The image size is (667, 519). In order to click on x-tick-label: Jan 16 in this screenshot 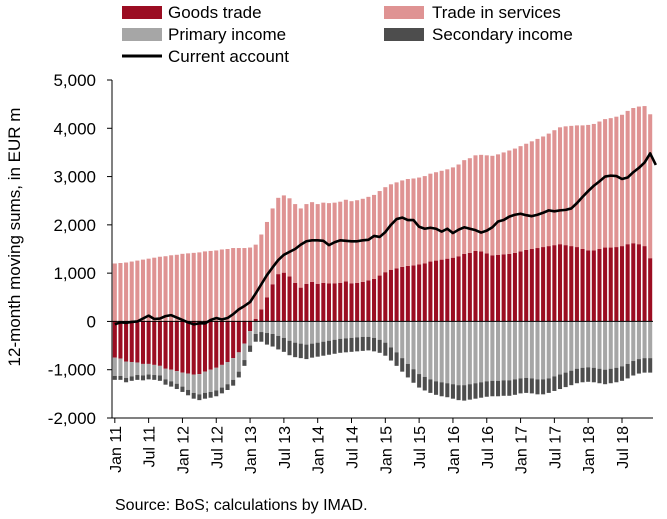, I will do `click(454, 450)`.